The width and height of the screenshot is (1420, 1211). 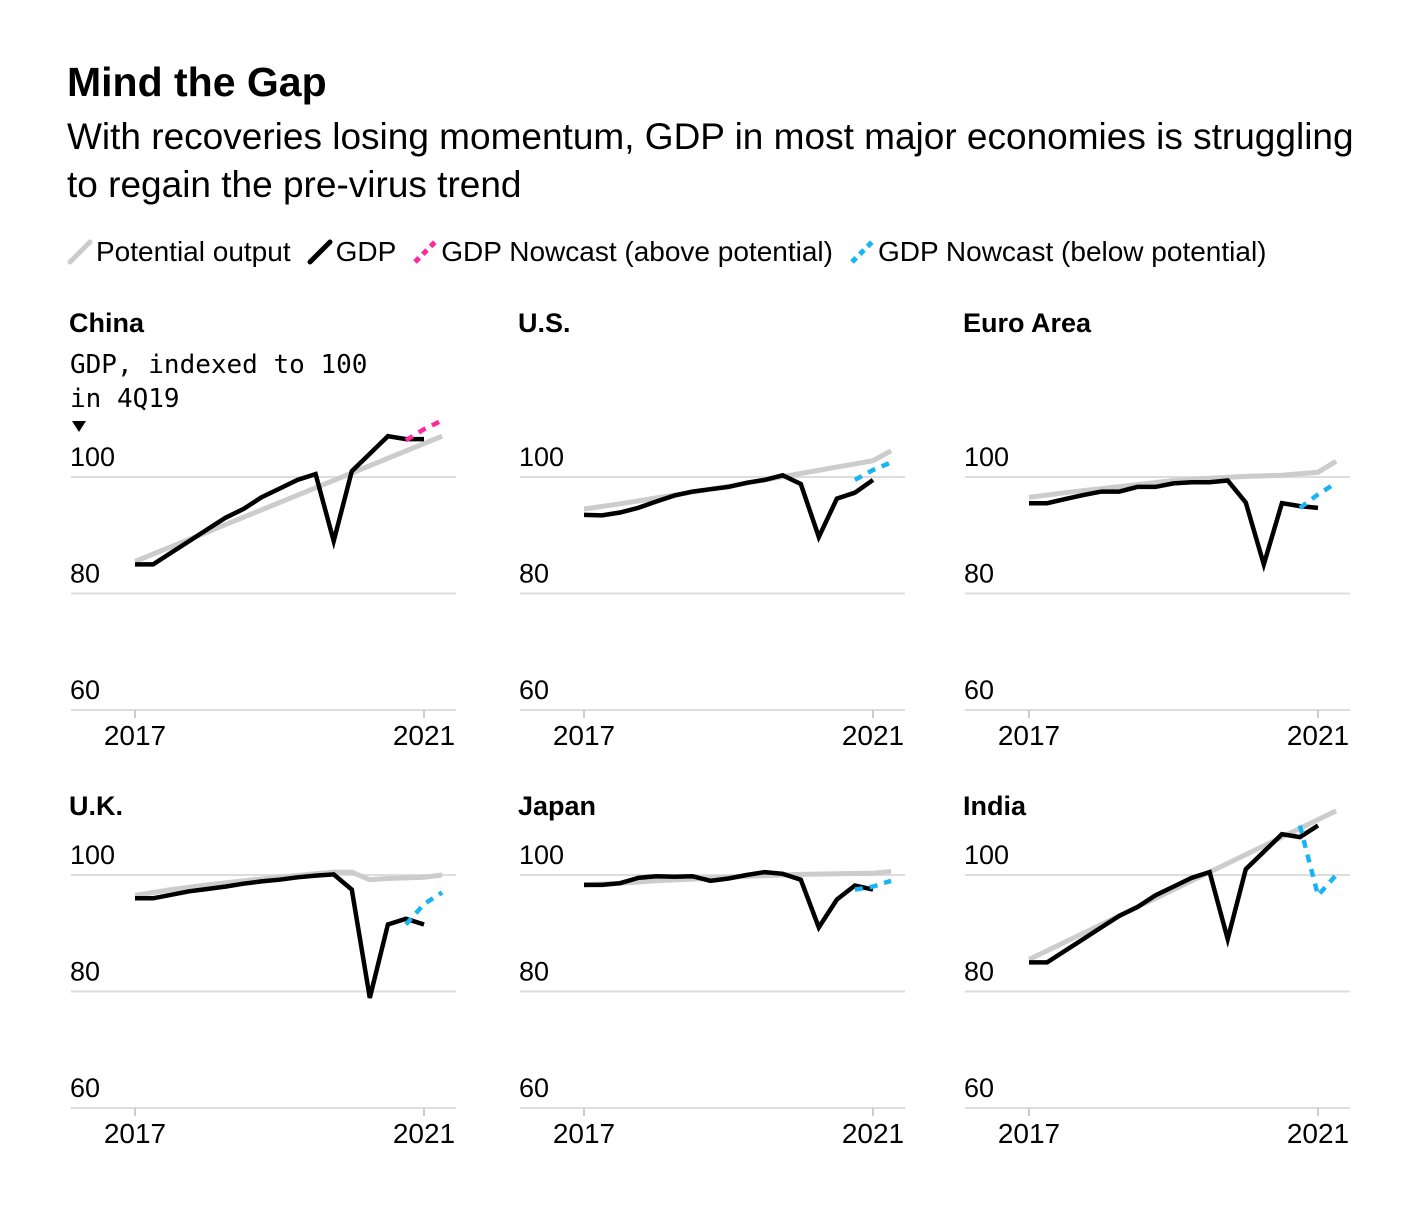 I want to click on series-line-gdp-nowcast-above-potential-china, so click(x=424, y=430).